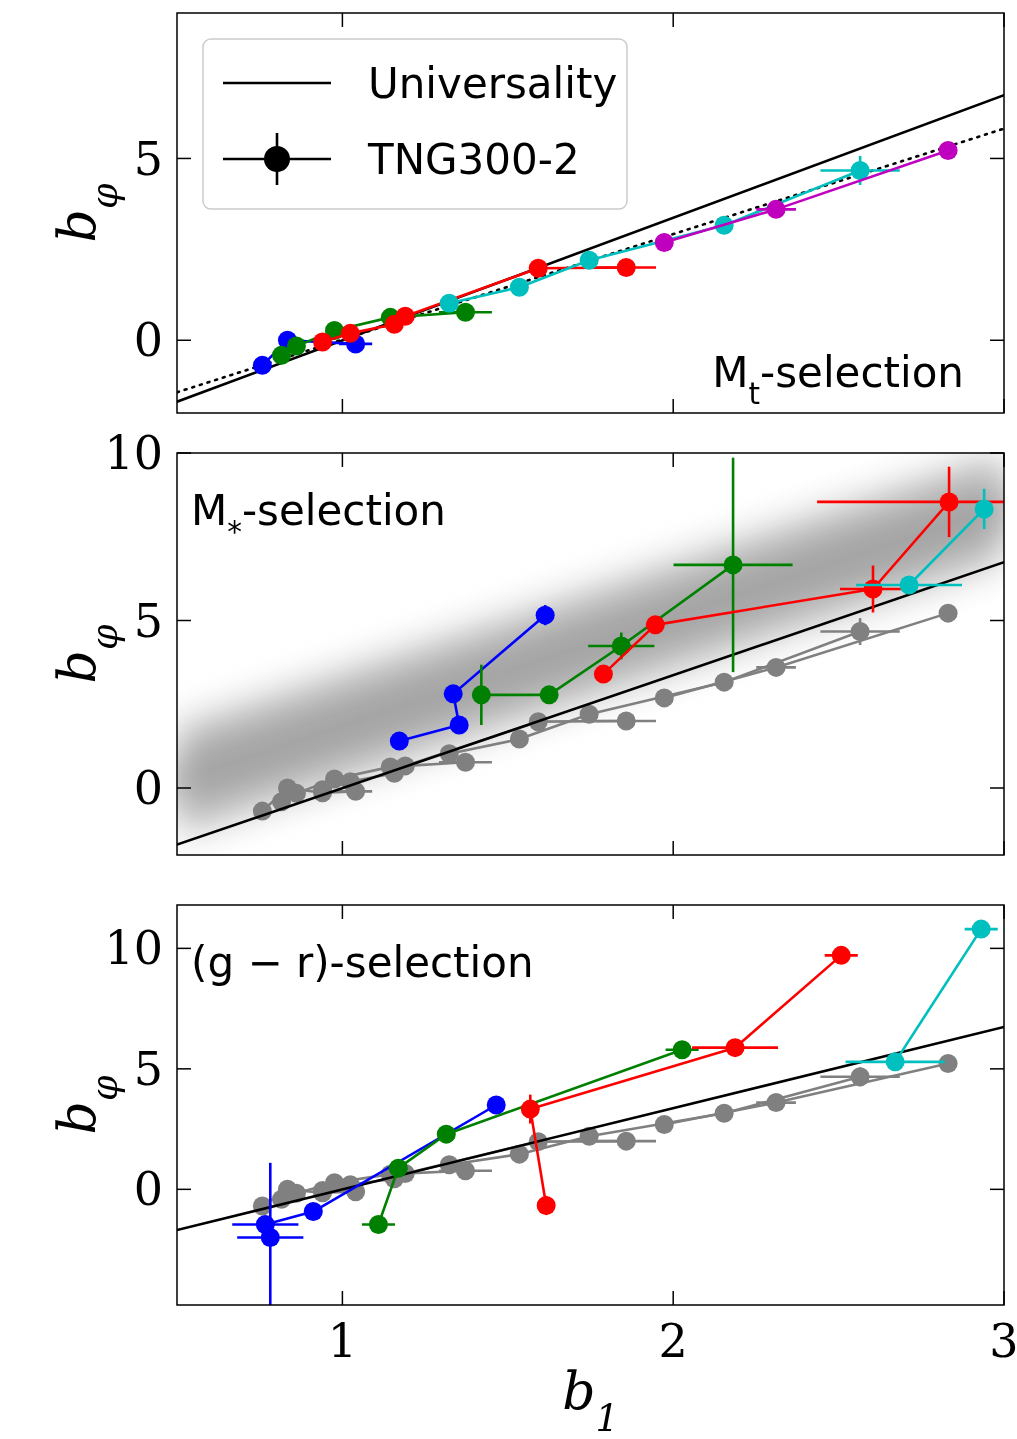  What do you see at coordinates (473, 159) in the screenshot?
I see `annotation: TNG300-2` at bounding box center [473, 159].